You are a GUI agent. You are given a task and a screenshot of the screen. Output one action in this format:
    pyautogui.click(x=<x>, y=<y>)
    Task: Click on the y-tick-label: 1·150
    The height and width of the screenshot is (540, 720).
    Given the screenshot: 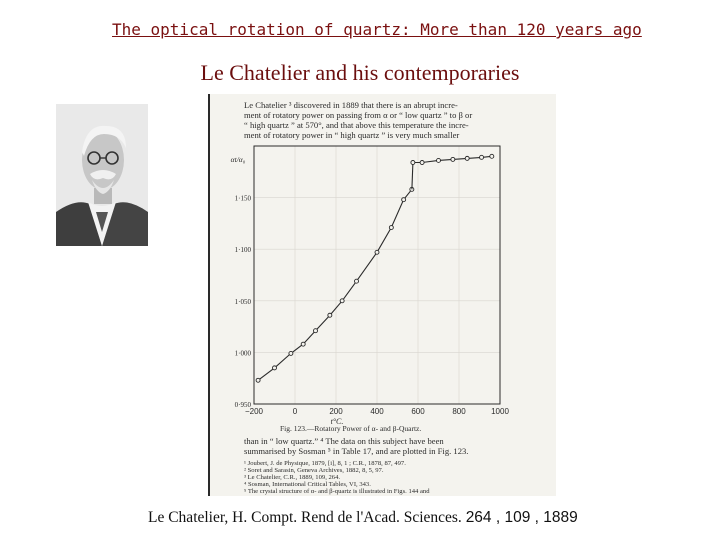 What is the action you would take?
    pyautogui.click(x=243, y=199)
    